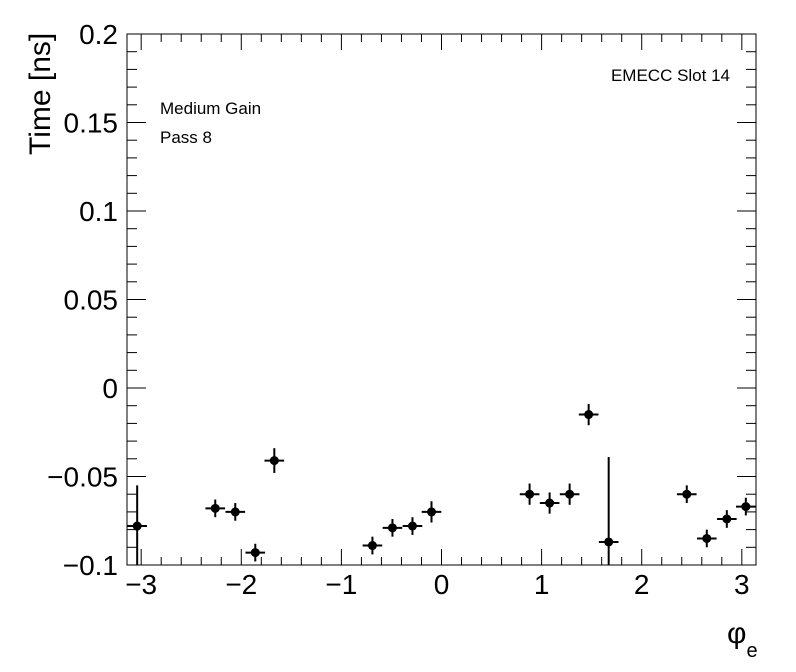 Image resolution: width=796 pixels, height=672 pixels. Describe the element at coordinates (82, 477) in the screenshot. I see `y-tick-label: −0.05` at that location.